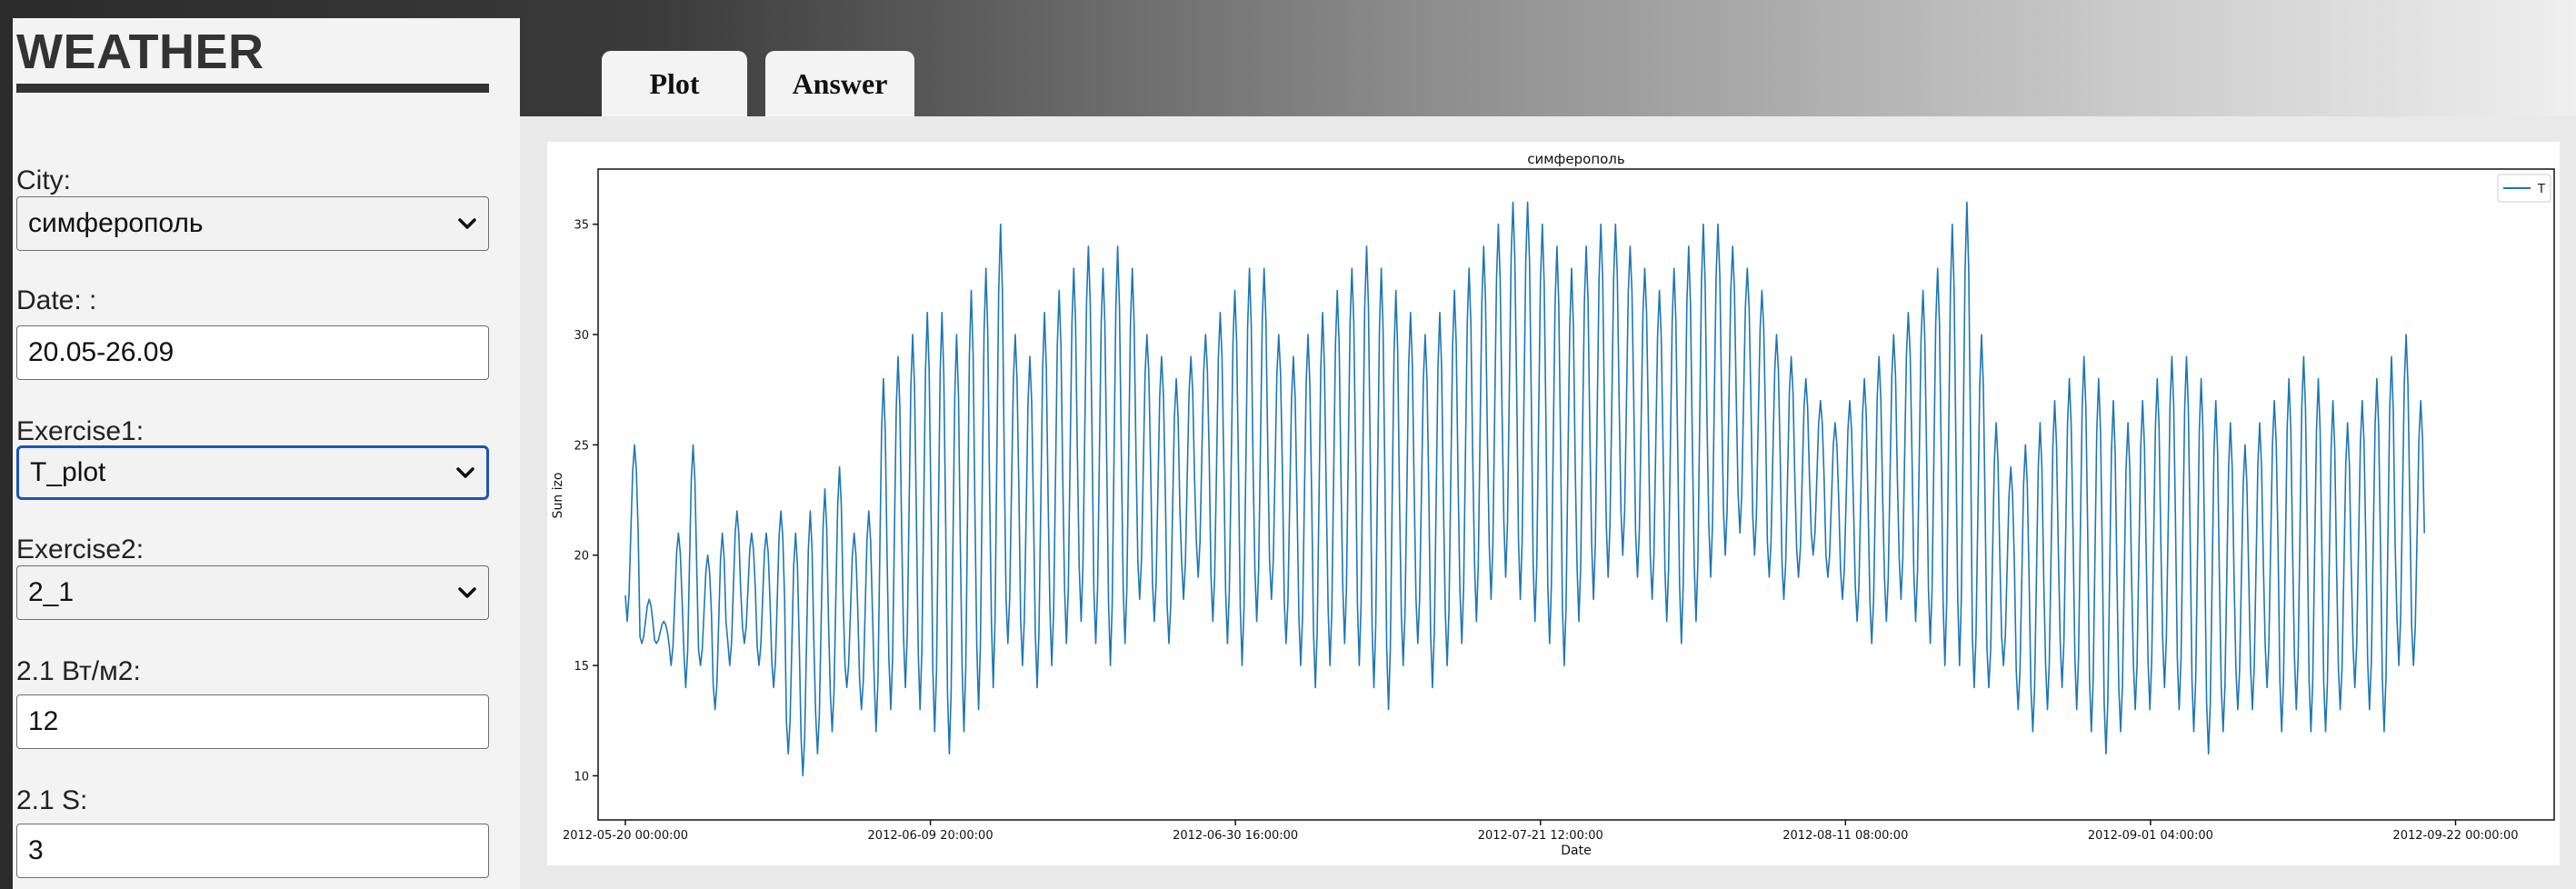 This screenshot has height=889, width=2576. Describe the element at coordinates (558, 496) in the screenshot. I see `y-axis-label: Sun izo` at that location.